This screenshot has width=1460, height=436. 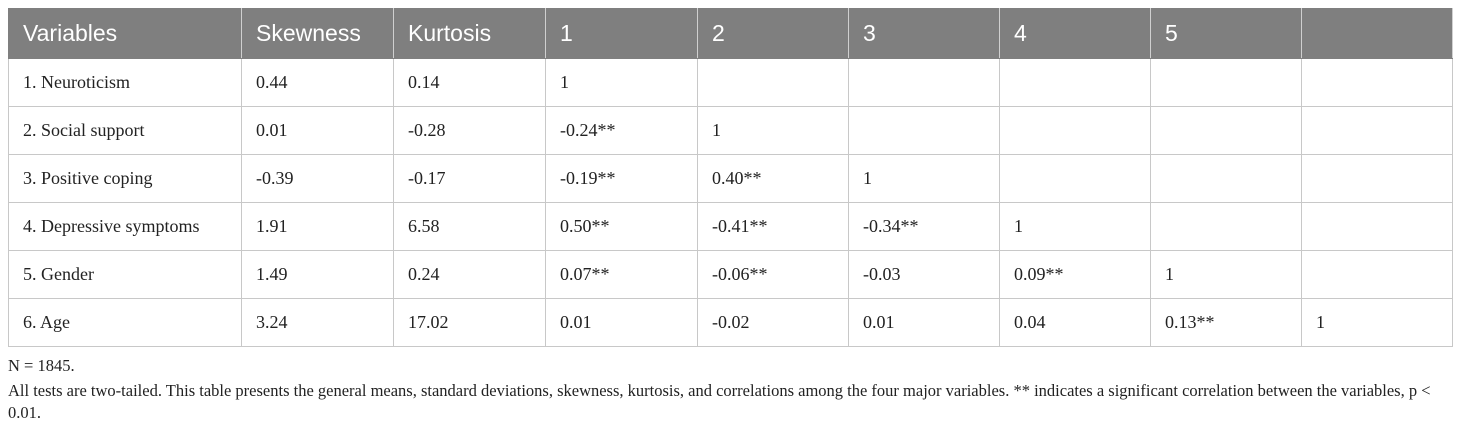 I want to click on header-cell, so click(x=1377, y=33).